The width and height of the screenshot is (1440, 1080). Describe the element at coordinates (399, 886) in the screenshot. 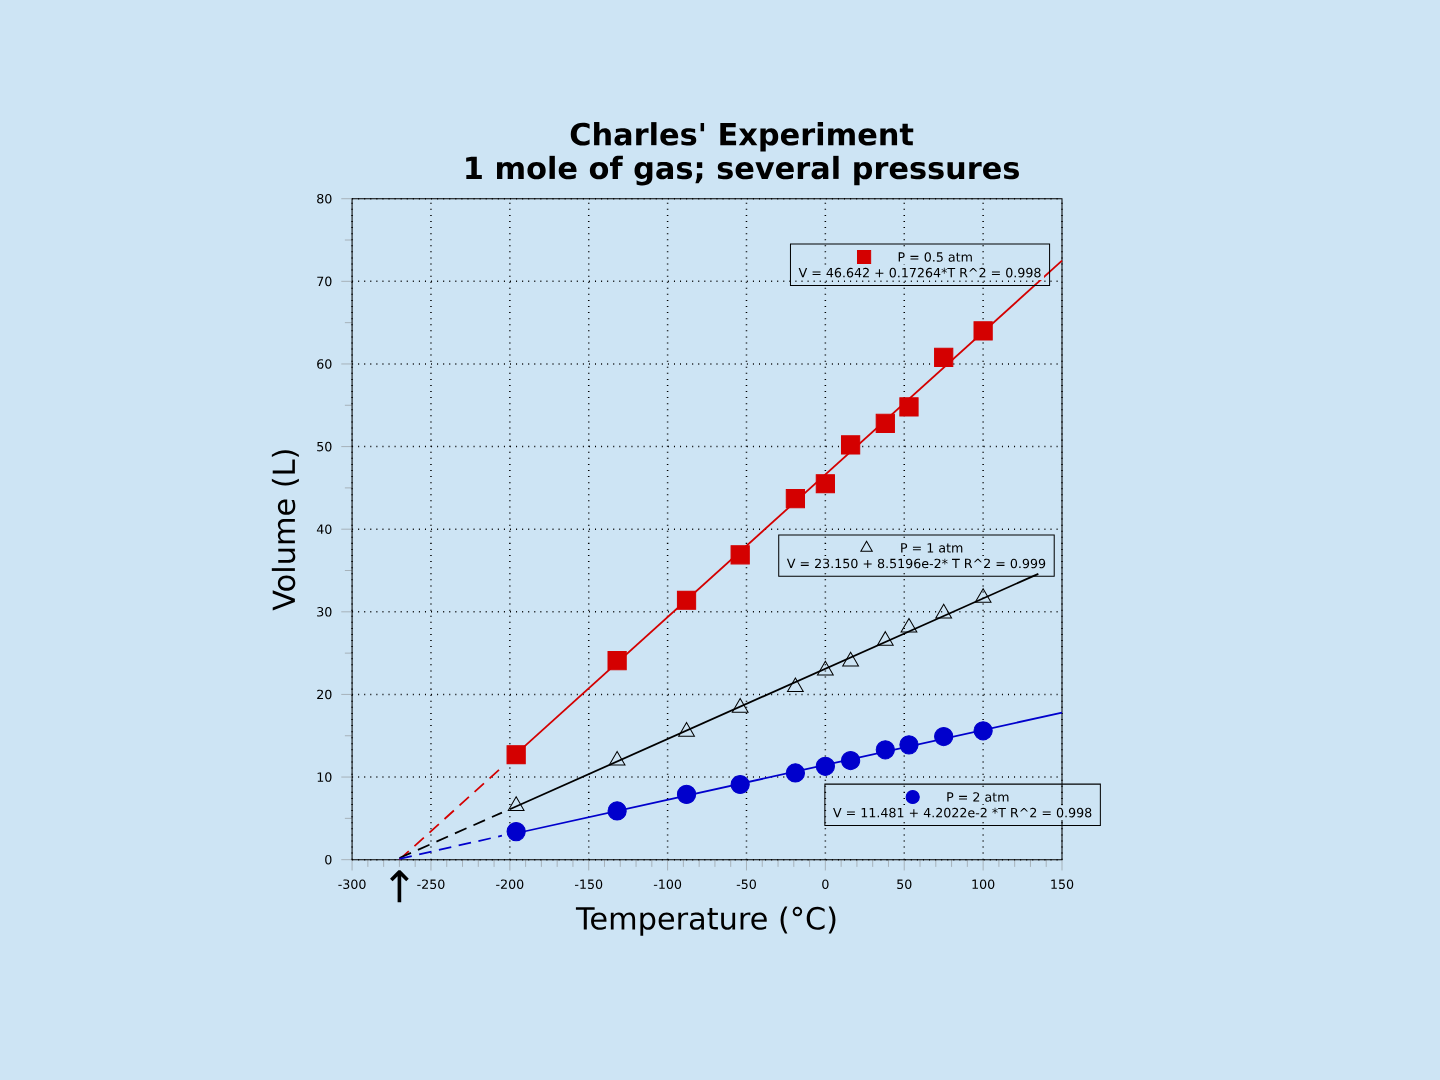

I see `annotation: ↑` at that location.